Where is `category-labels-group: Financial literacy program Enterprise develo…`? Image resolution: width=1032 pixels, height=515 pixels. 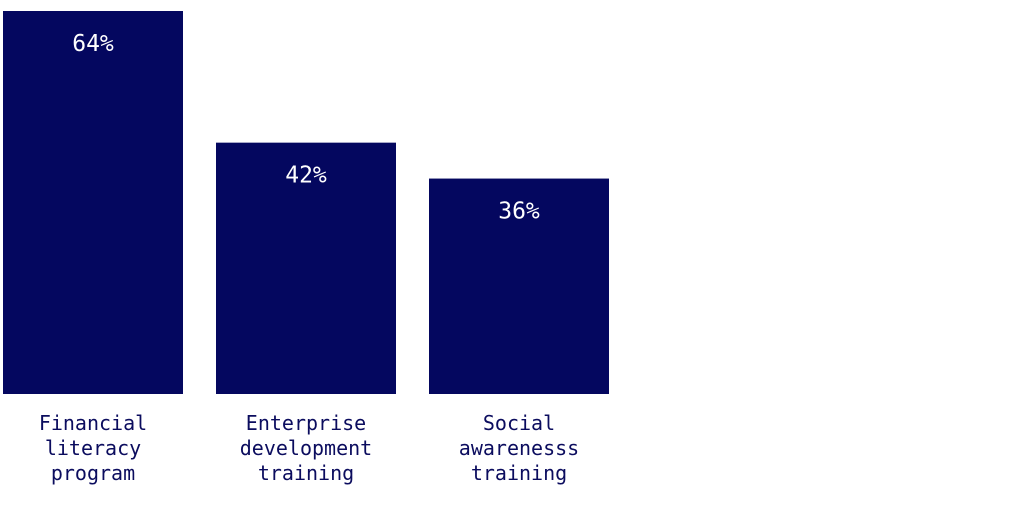
category-labels-group: Financial literacy program Enterprise develo… is located at coordinates (309, 448).